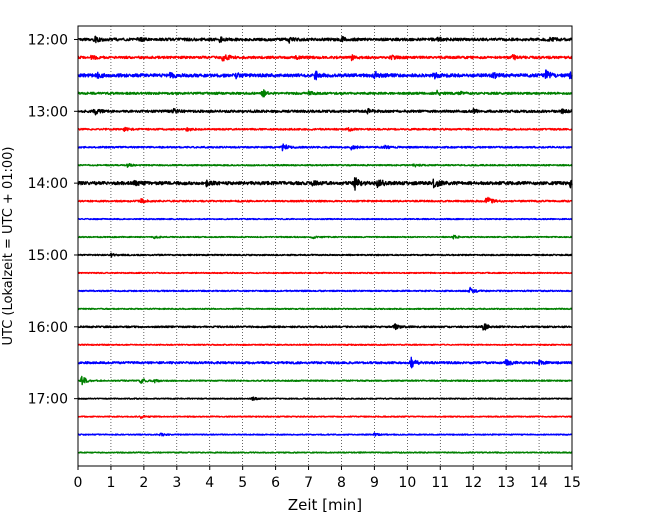 Image resolution: width=650 pixels, height=520 pixels. I want to click on x-tick-label: 14, so click(539, 483).